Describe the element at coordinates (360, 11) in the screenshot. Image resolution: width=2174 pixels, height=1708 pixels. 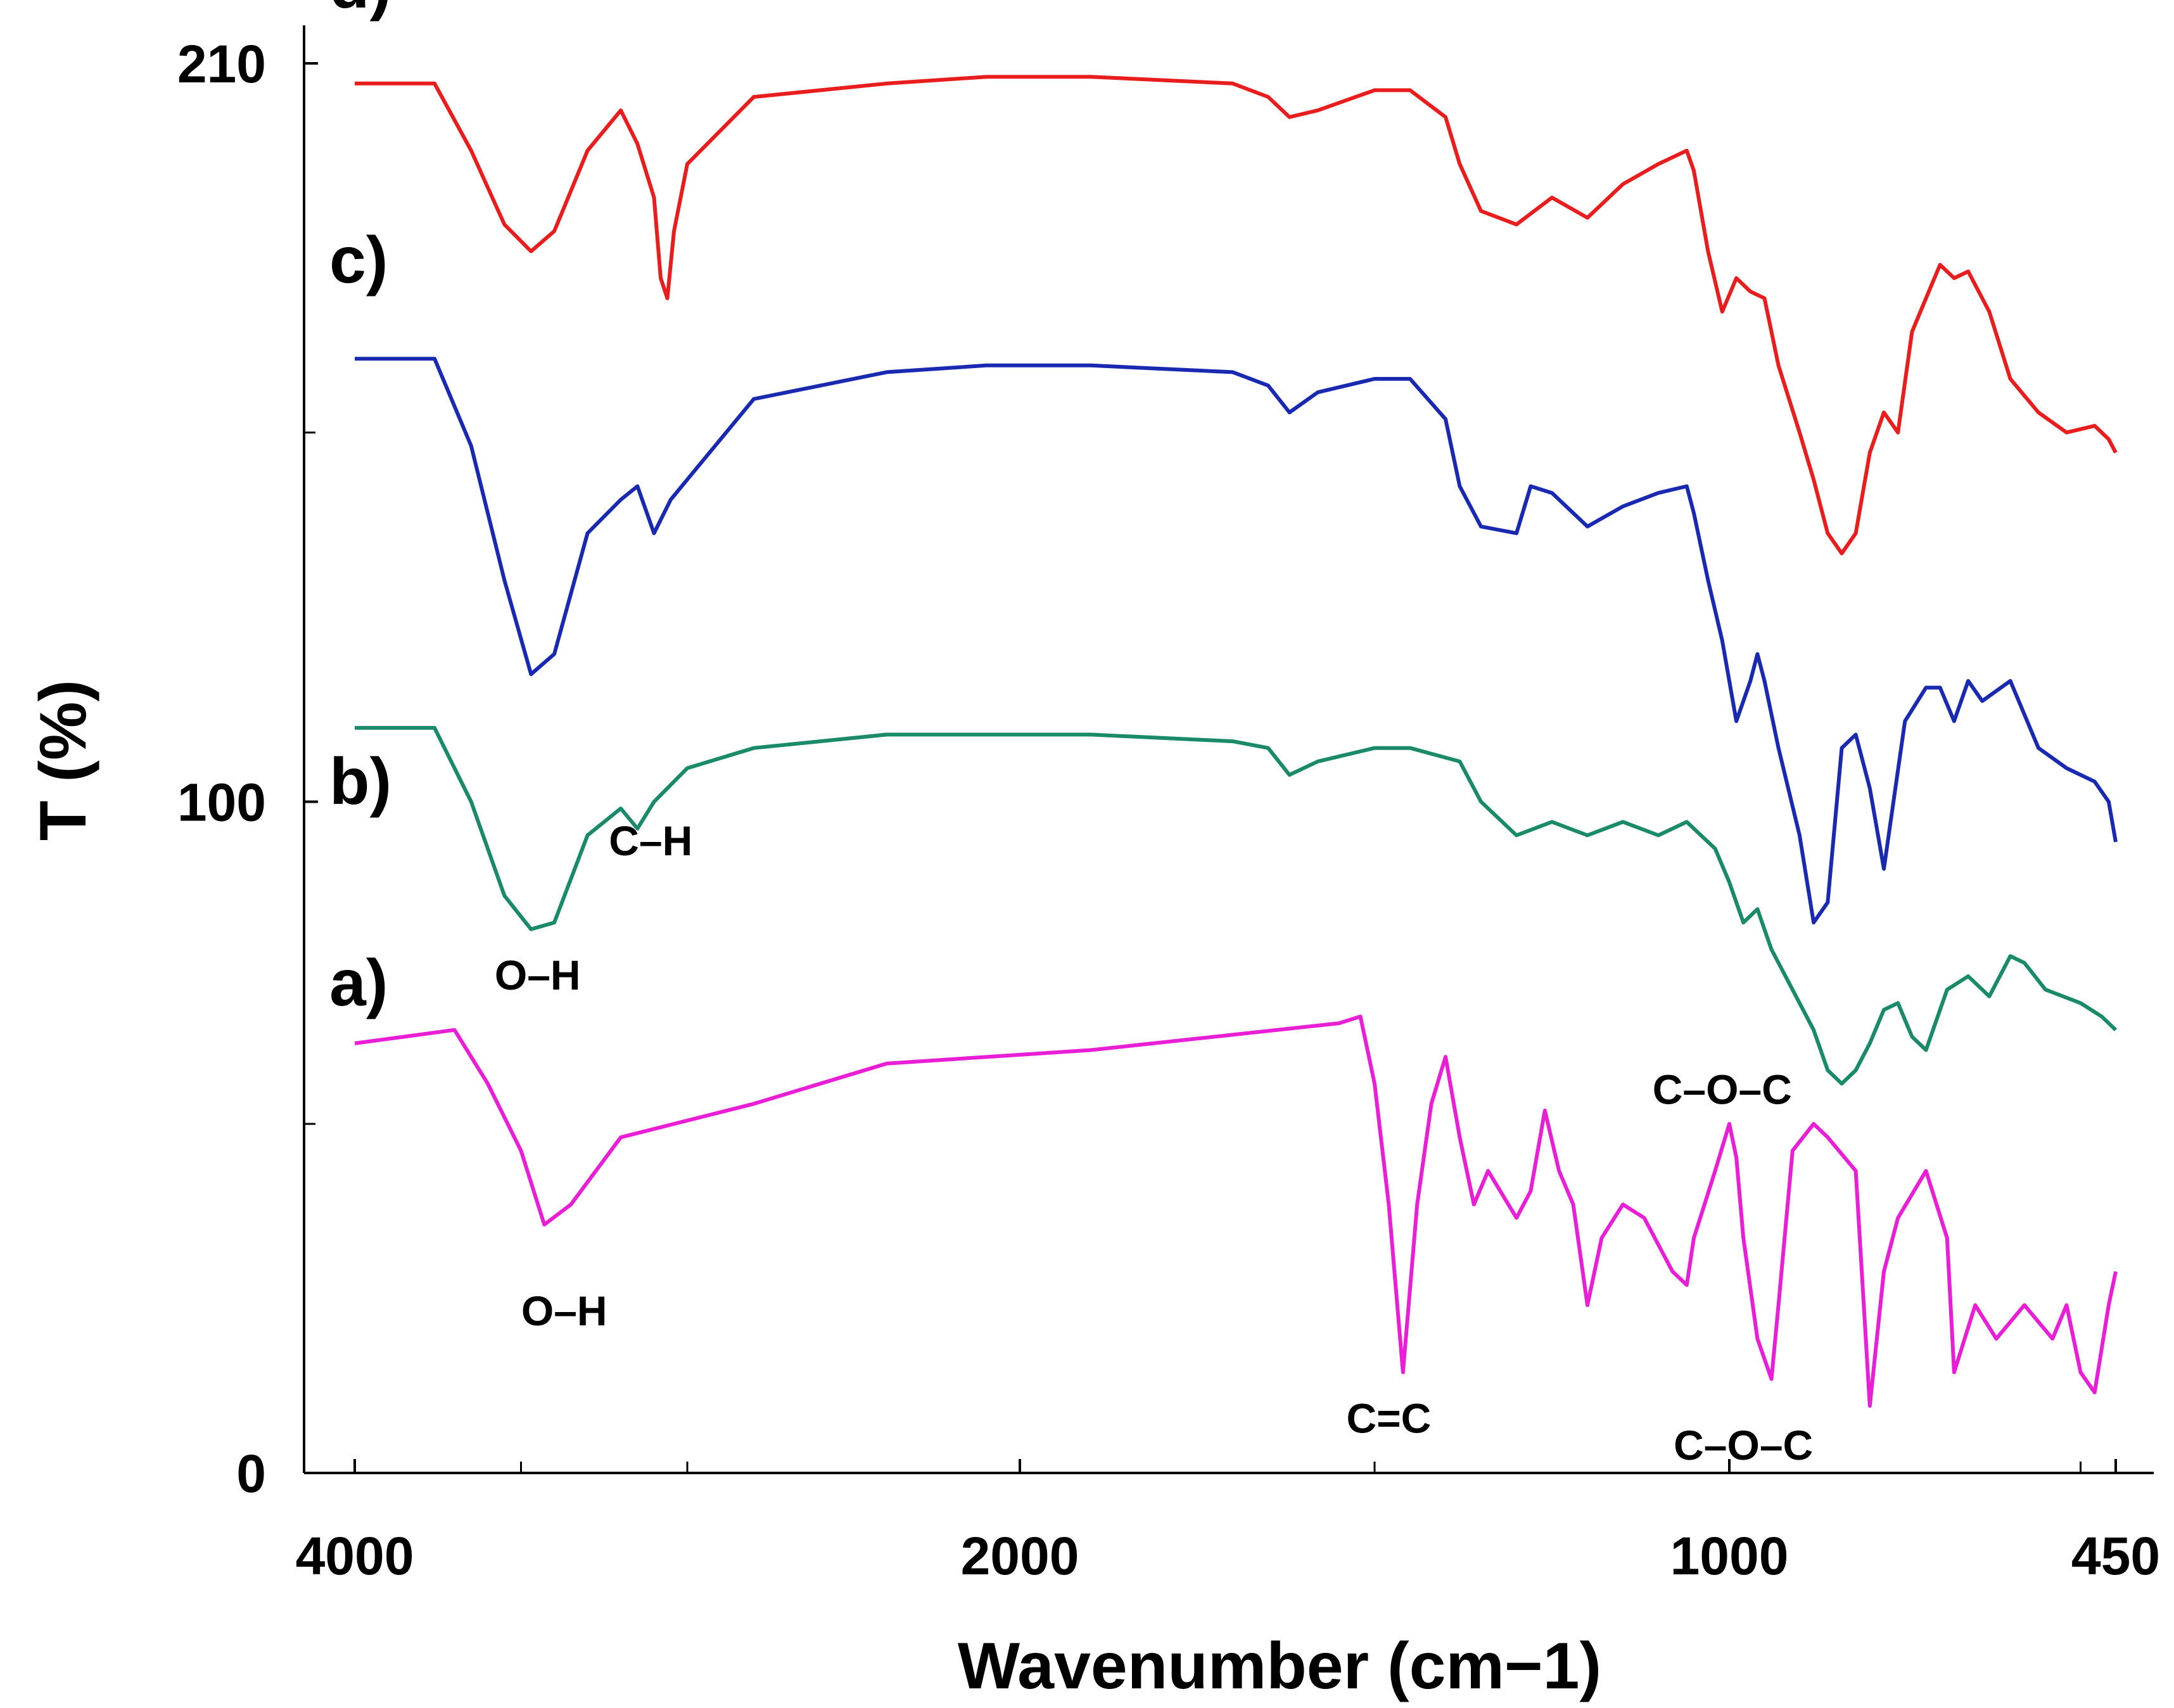
I see `curve-label-d: d)` at that location.